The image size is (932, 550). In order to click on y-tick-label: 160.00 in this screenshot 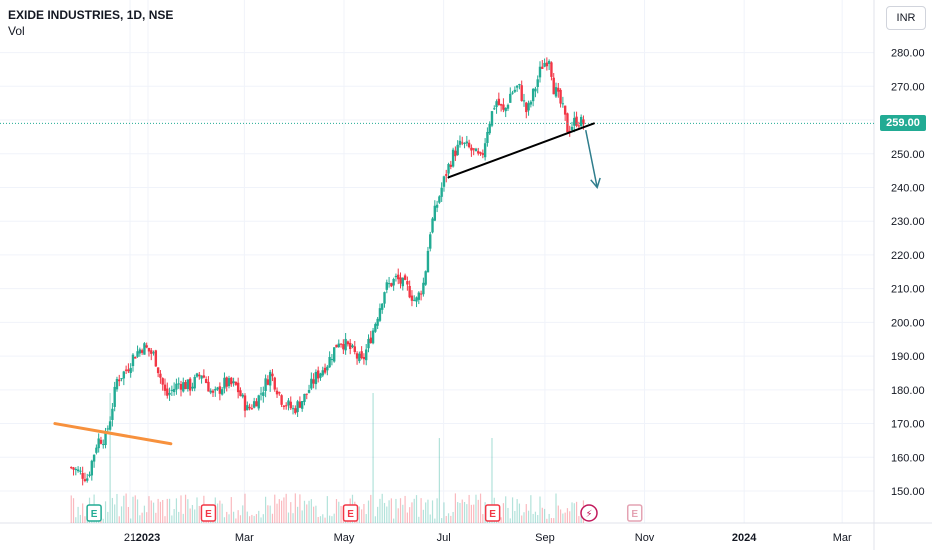, I will do `click(908, 458)`.